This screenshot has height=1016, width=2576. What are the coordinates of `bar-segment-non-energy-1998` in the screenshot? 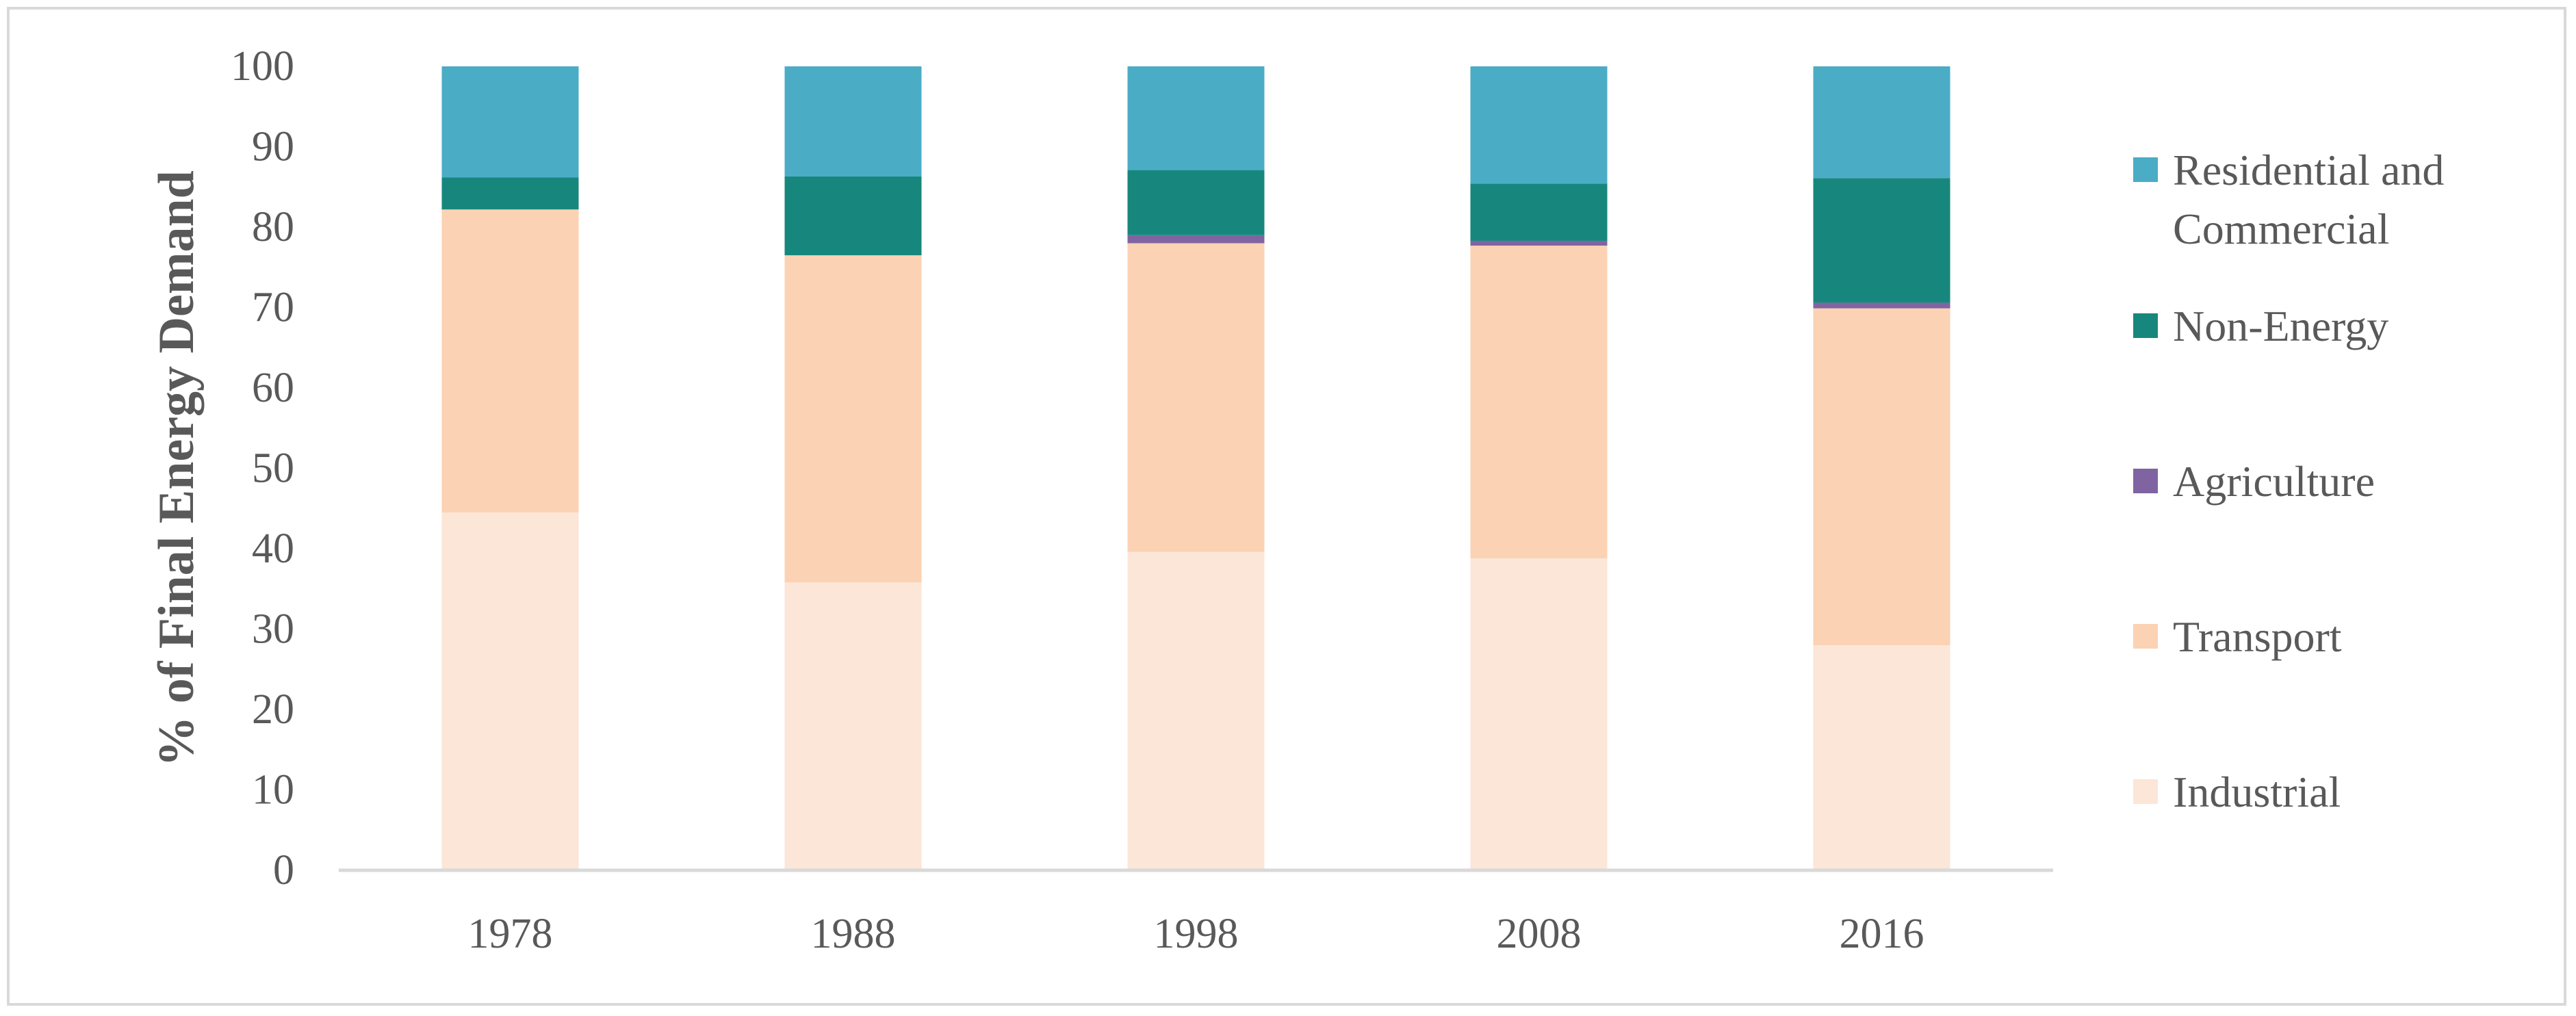 It's located at (1196, 202).